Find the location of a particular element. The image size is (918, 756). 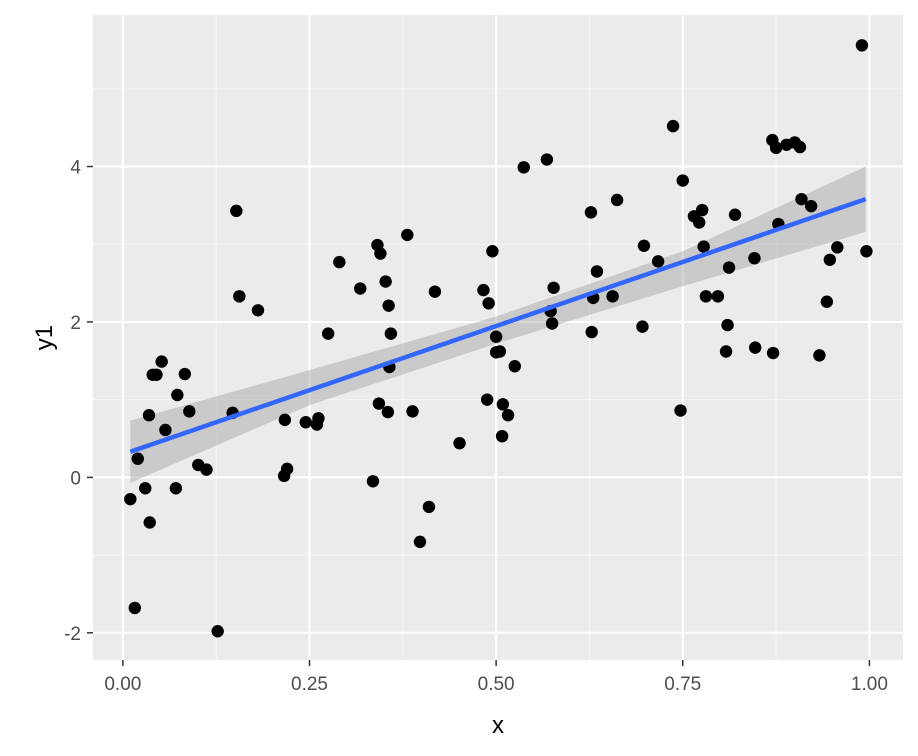

x-tick-label: 0.75 is located at coordinates (682, 684).